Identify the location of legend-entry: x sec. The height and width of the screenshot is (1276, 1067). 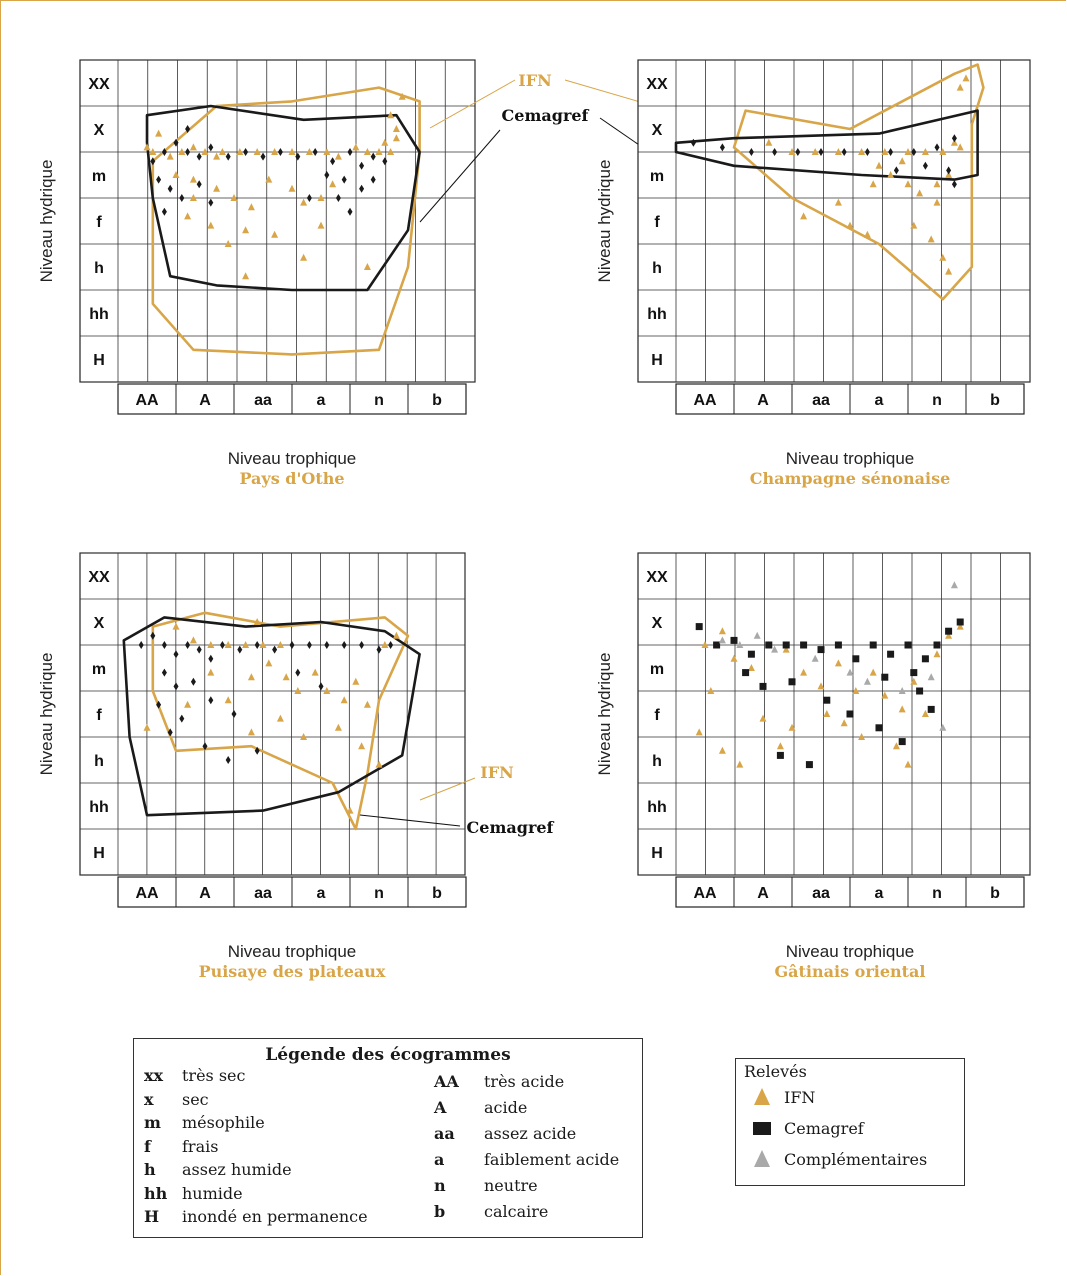
(176, 1100).